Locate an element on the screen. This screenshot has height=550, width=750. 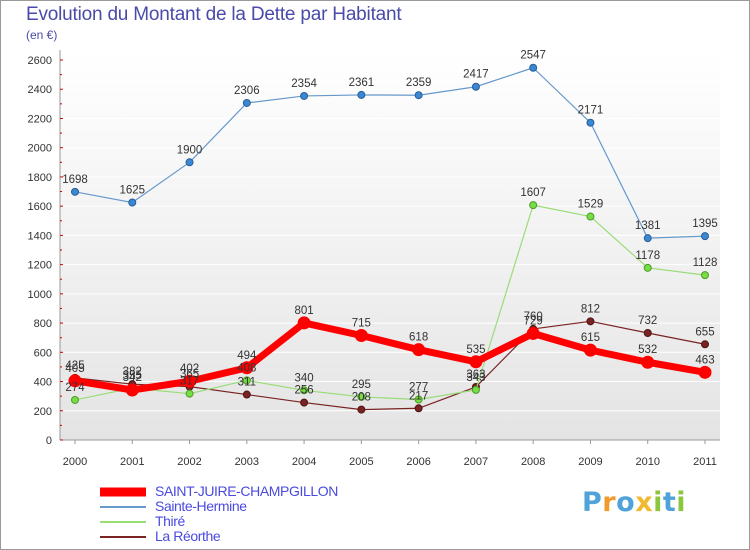
x-tick-label: 2000 is located at coordinates (75, 462).